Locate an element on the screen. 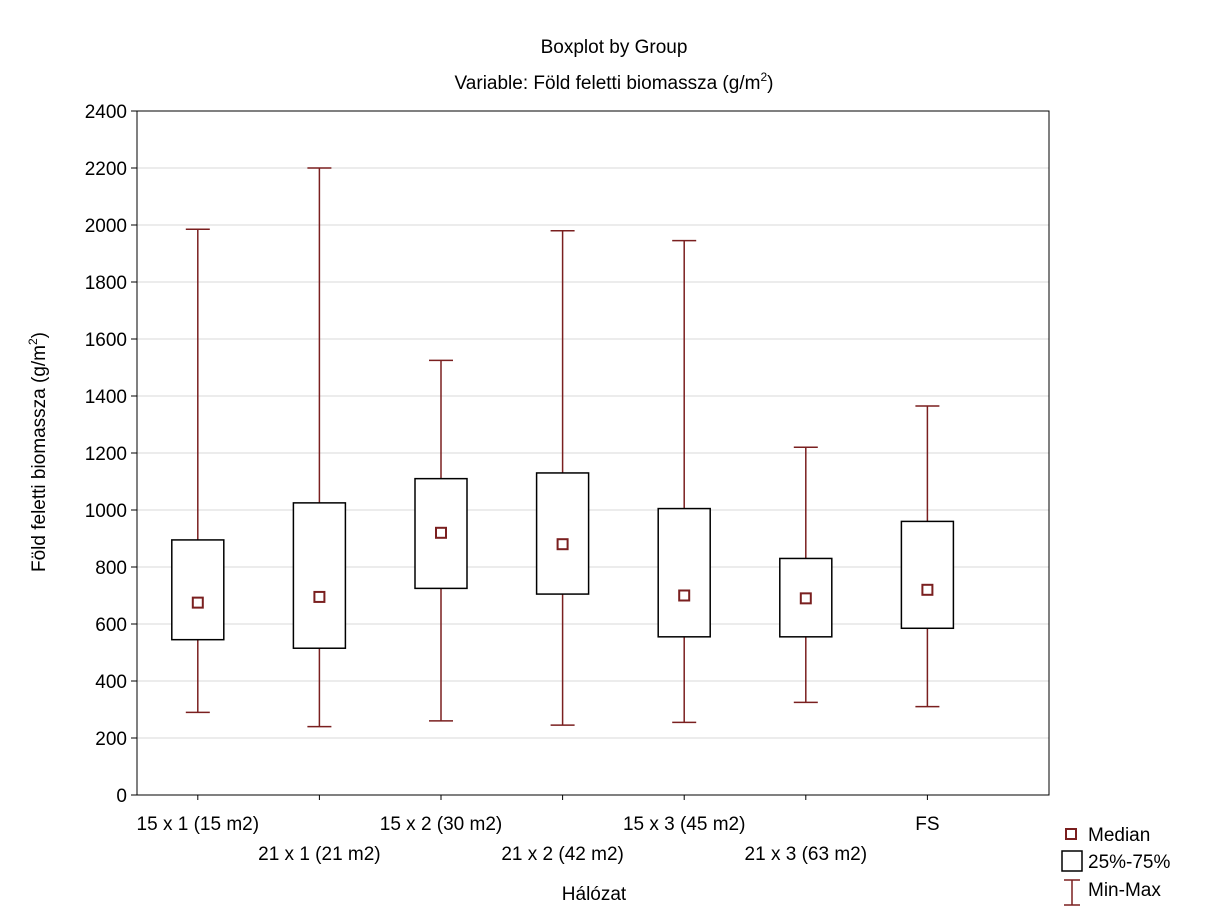 The height and width of the screenshot is (912, 1205). x-tick-label-6: FS is located at coordinates (927, 824).